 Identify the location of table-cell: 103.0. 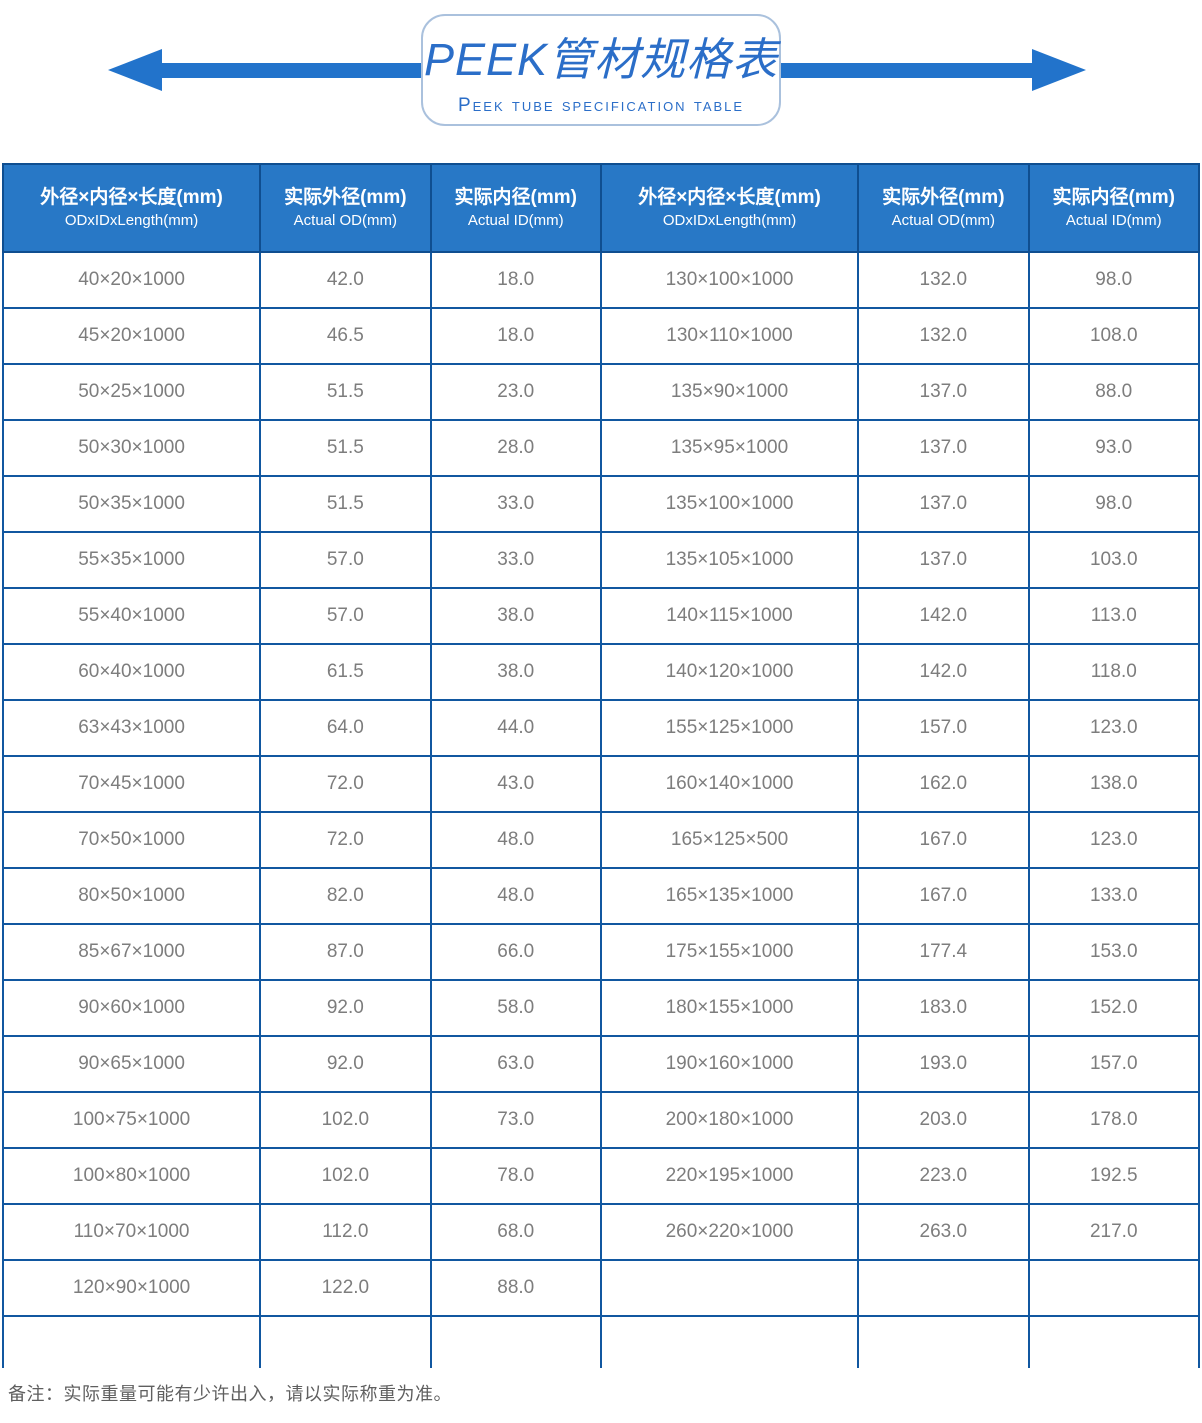
(1113, 560).